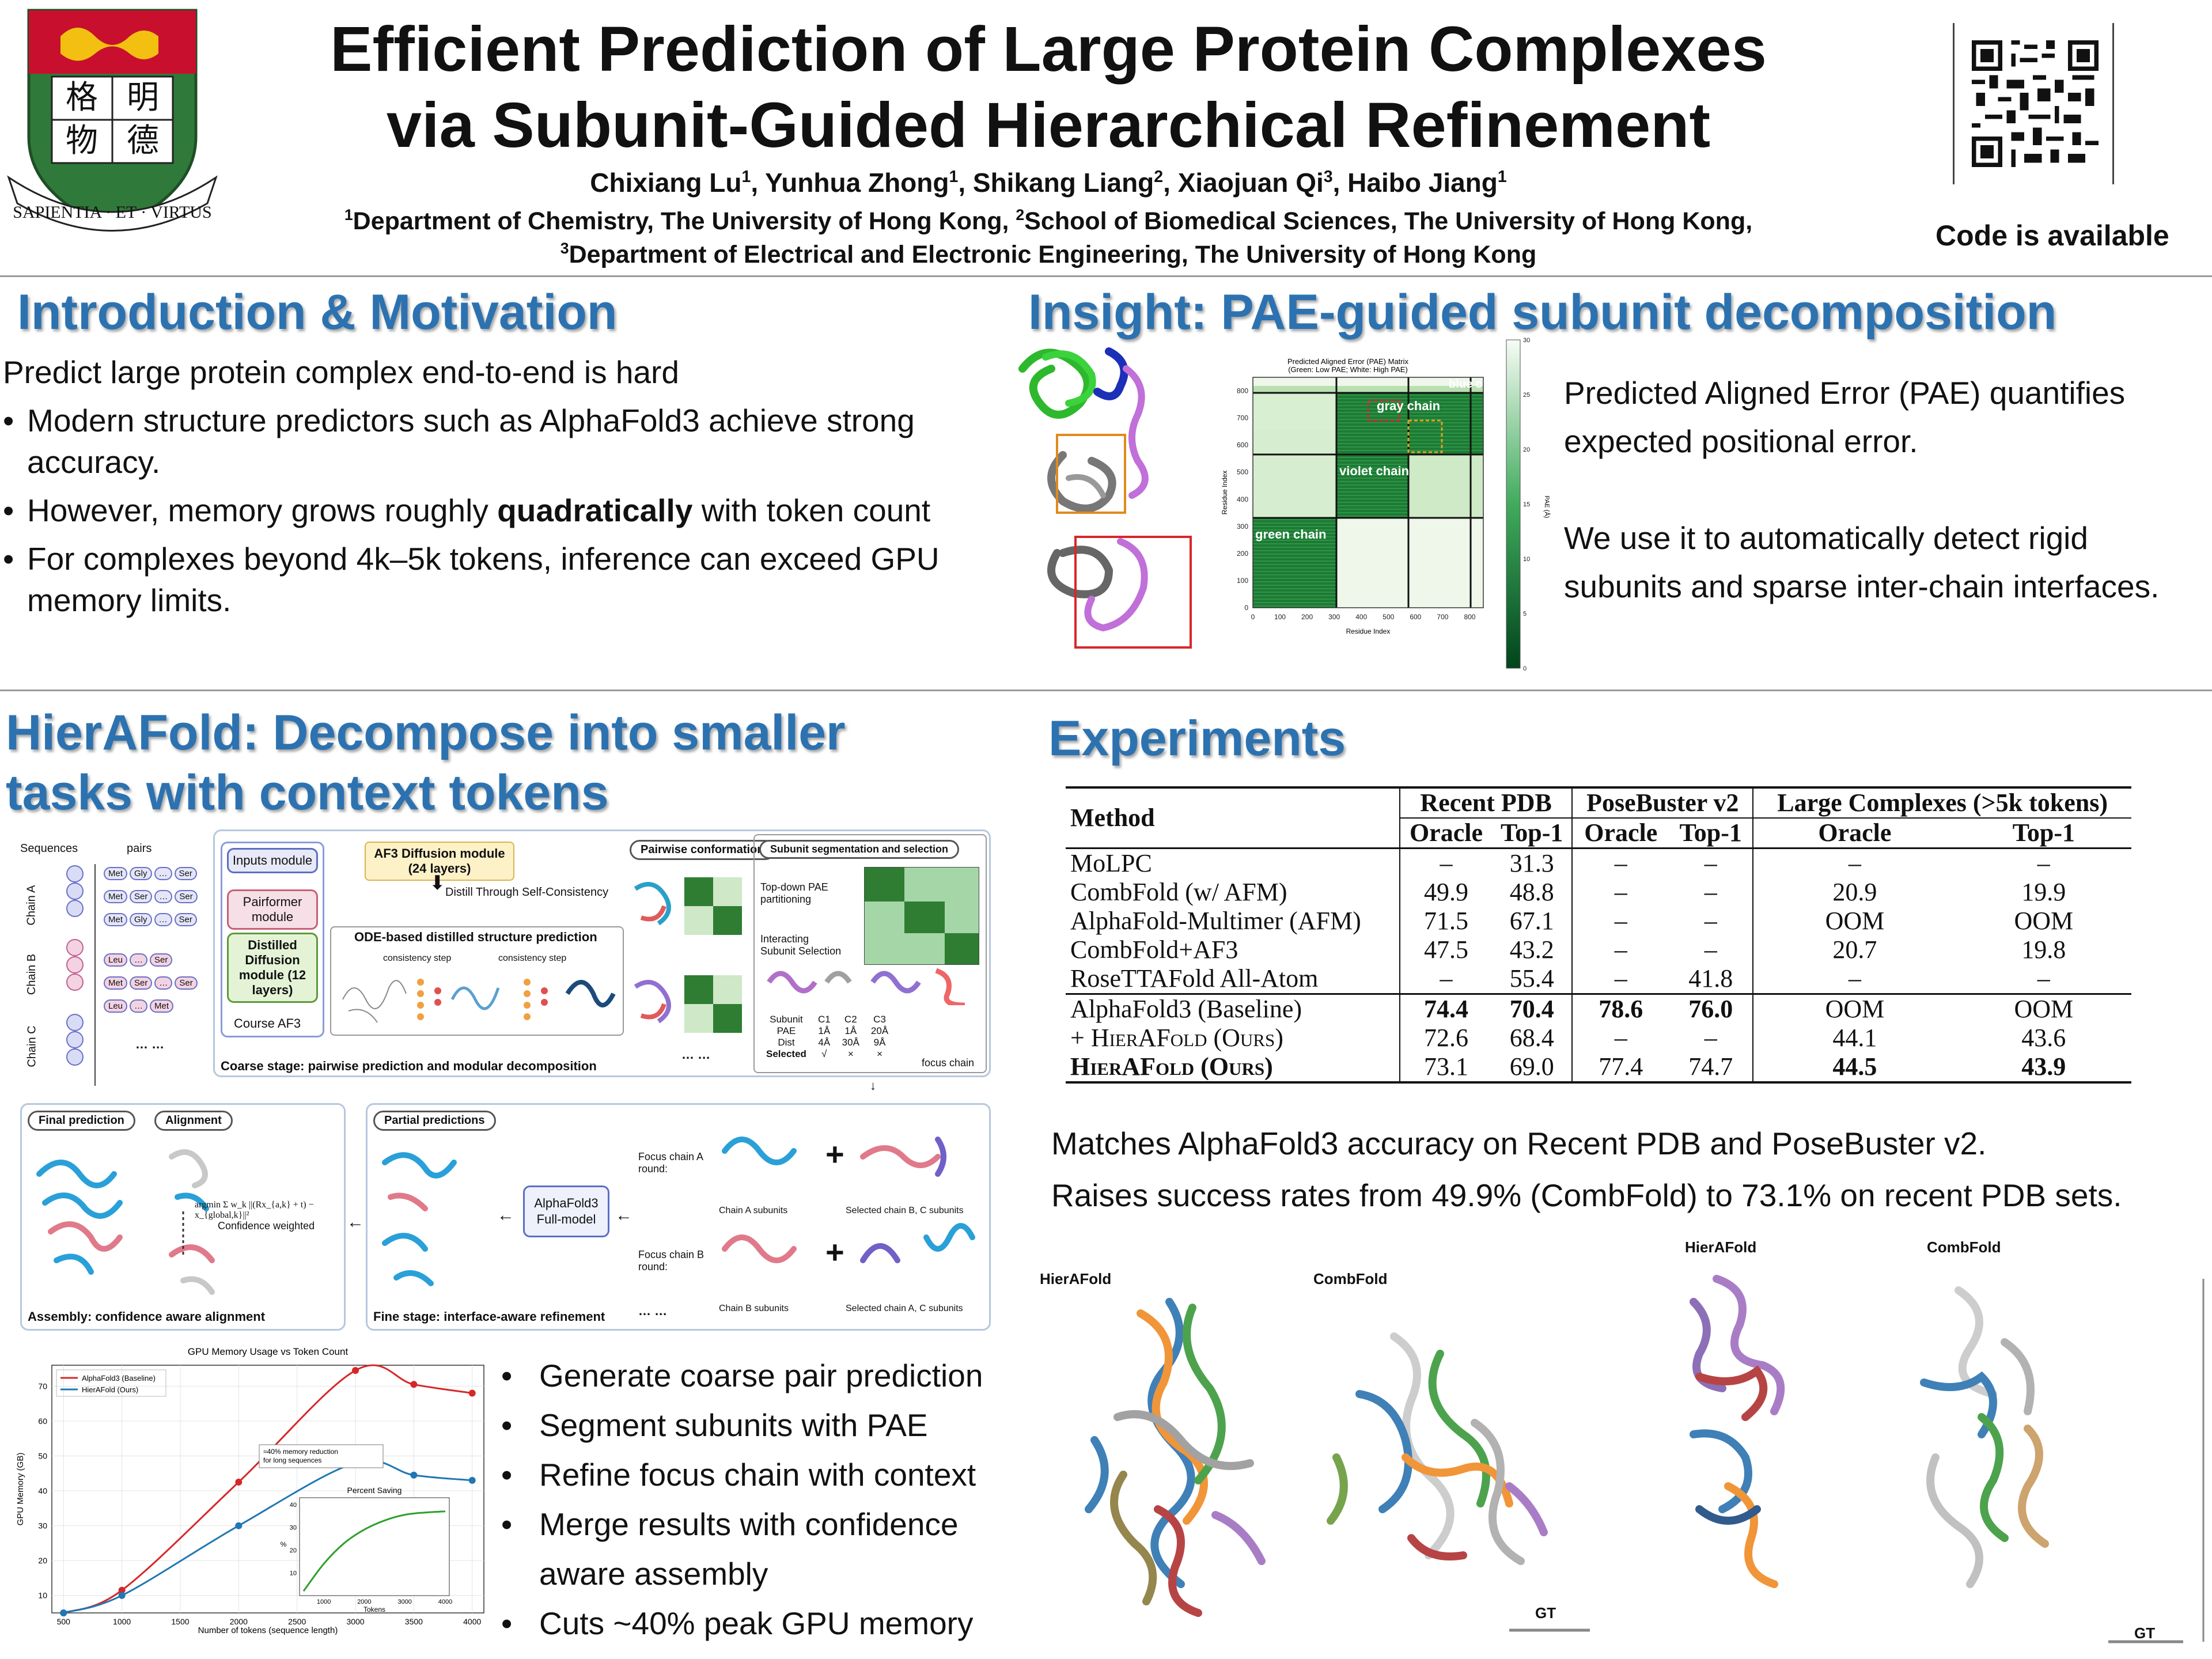 The image size is (2212, 1659). I want to click on group-header: Recent PDB, so click(1486, 802).